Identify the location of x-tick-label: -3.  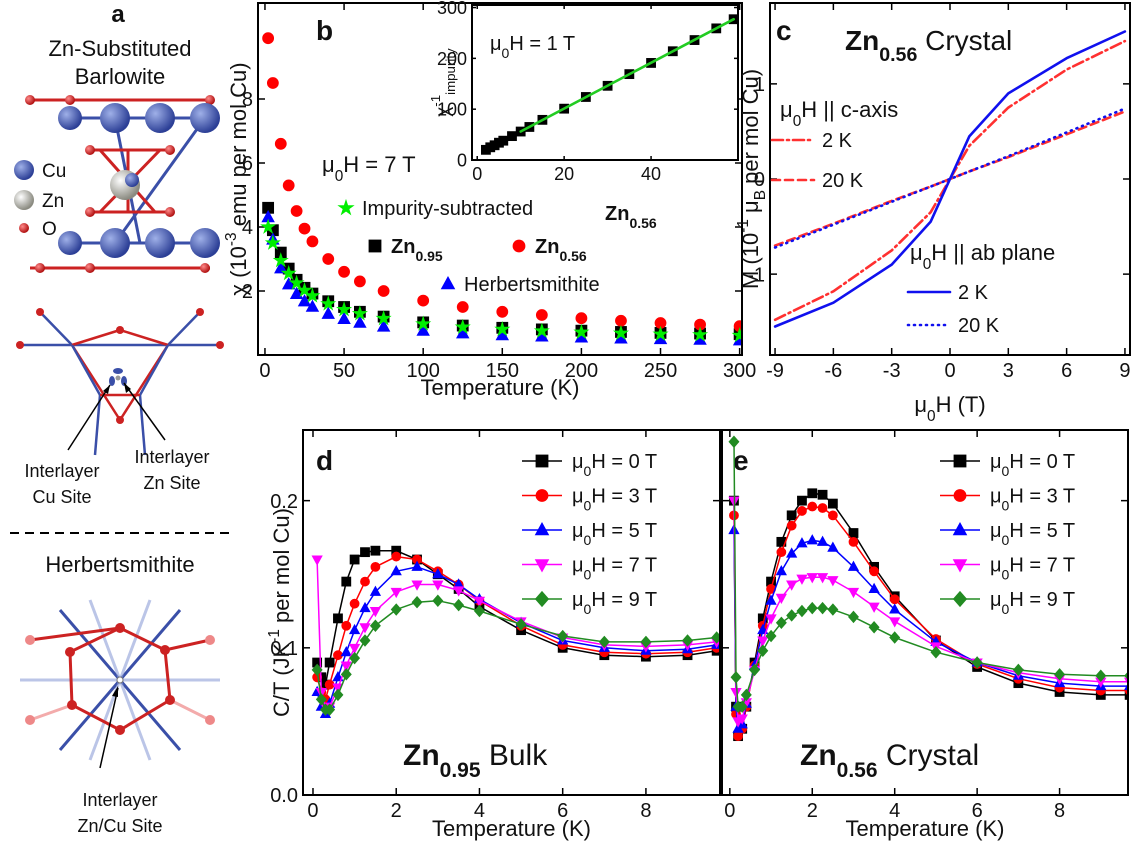
(892, 371).